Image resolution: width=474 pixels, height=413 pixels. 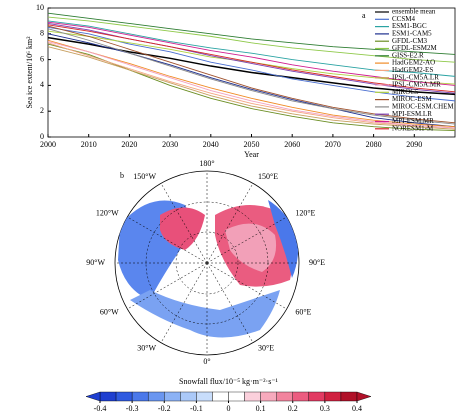 I want to click on x-tick-label: 2060, so click(x=292, y=144).